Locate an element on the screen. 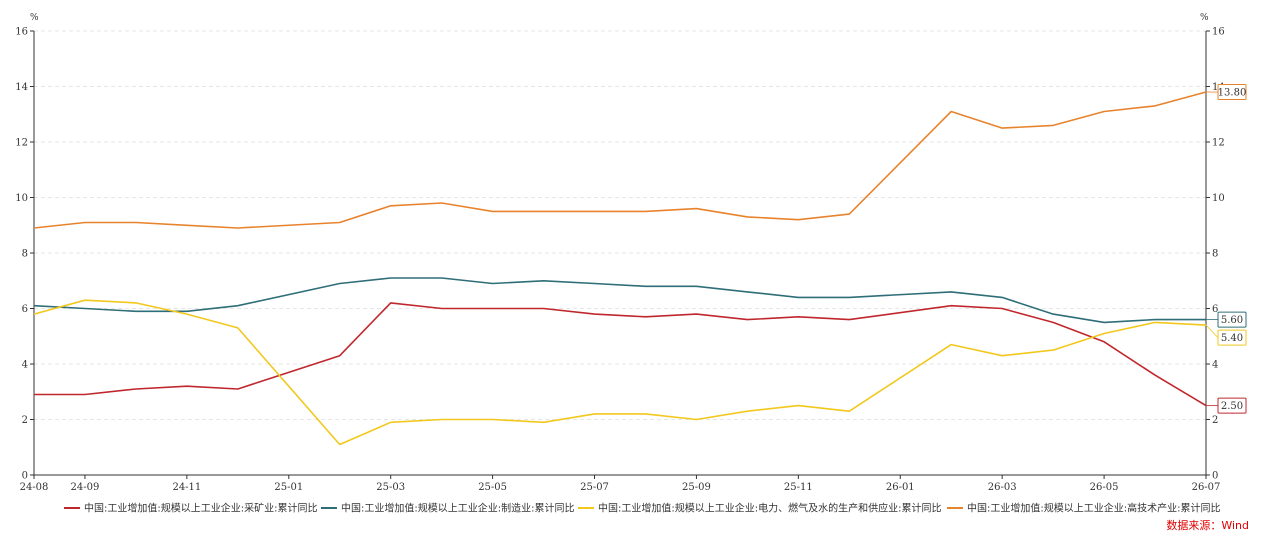 This screenshot has height=541, width=1269. x-tick-label: 25-05 is located at coordinates (492, 487).